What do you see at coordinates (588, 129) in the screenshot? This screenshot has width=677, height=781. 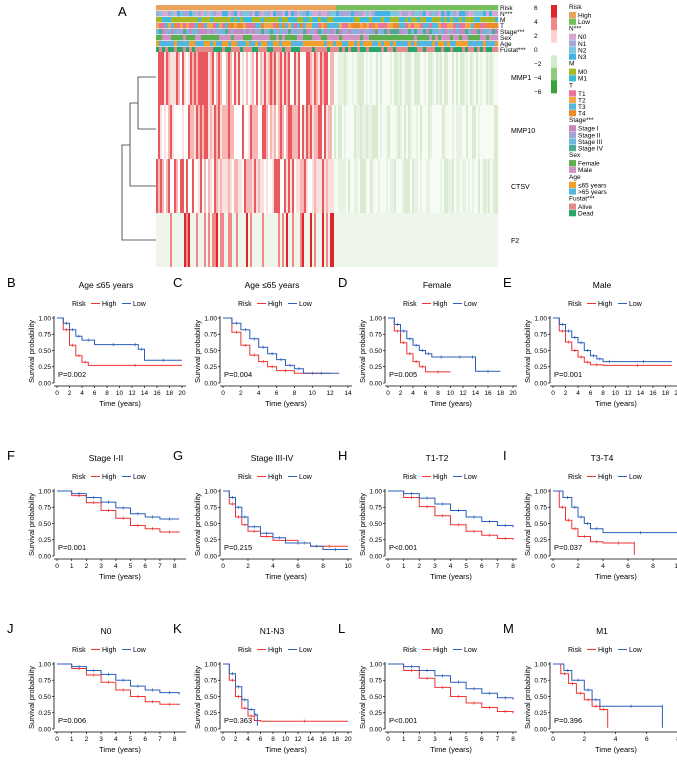 I see `legend-label: Stage I` at bounding box center [588, 129].